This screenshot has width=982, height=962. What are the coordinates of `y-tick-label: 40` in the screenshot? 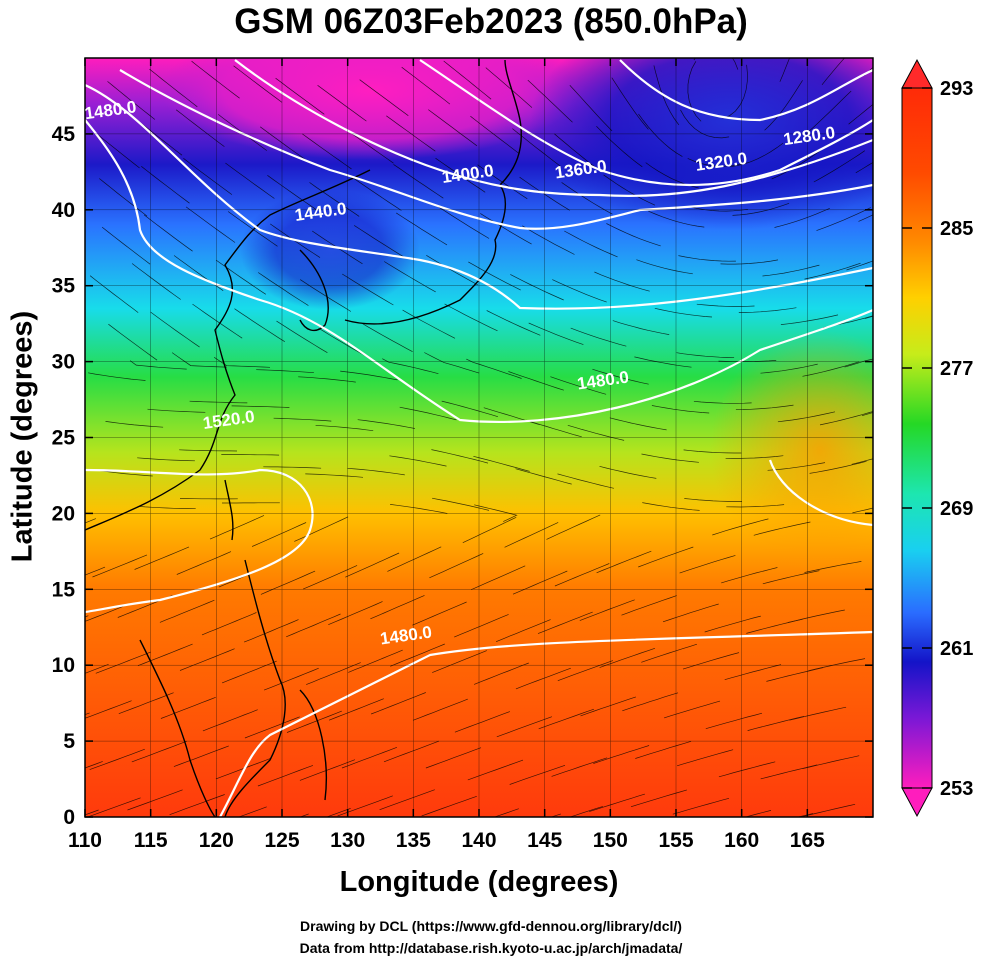 It's located at (63, 210).